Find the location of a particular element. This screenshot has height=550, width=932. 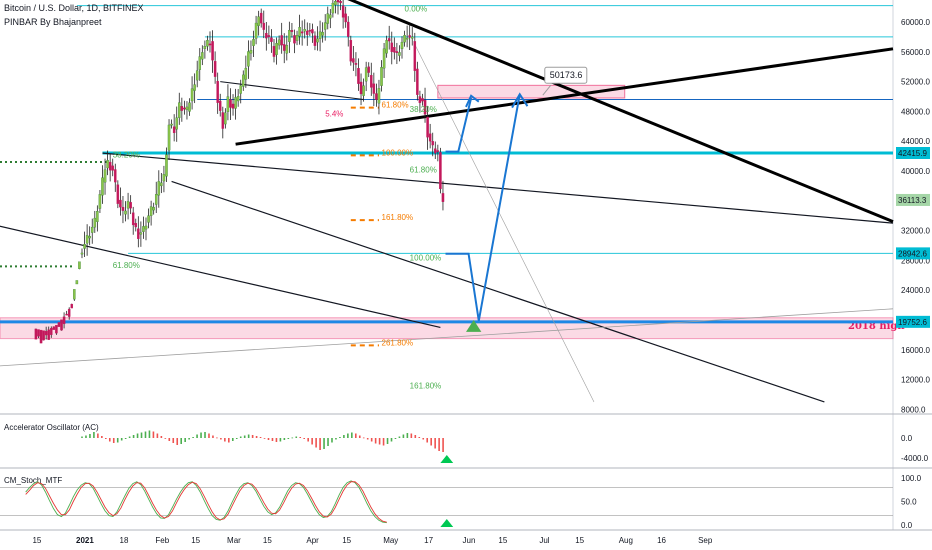

indicator-title: PINBAR By Bhajanpreet is located at coordinates (53, 22).